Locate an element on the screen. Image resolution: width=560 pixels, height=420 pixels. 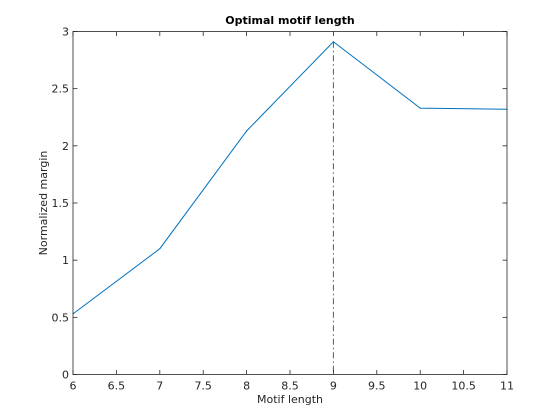
y-tick-label: 1.5 is located at coordinates (61, 203).